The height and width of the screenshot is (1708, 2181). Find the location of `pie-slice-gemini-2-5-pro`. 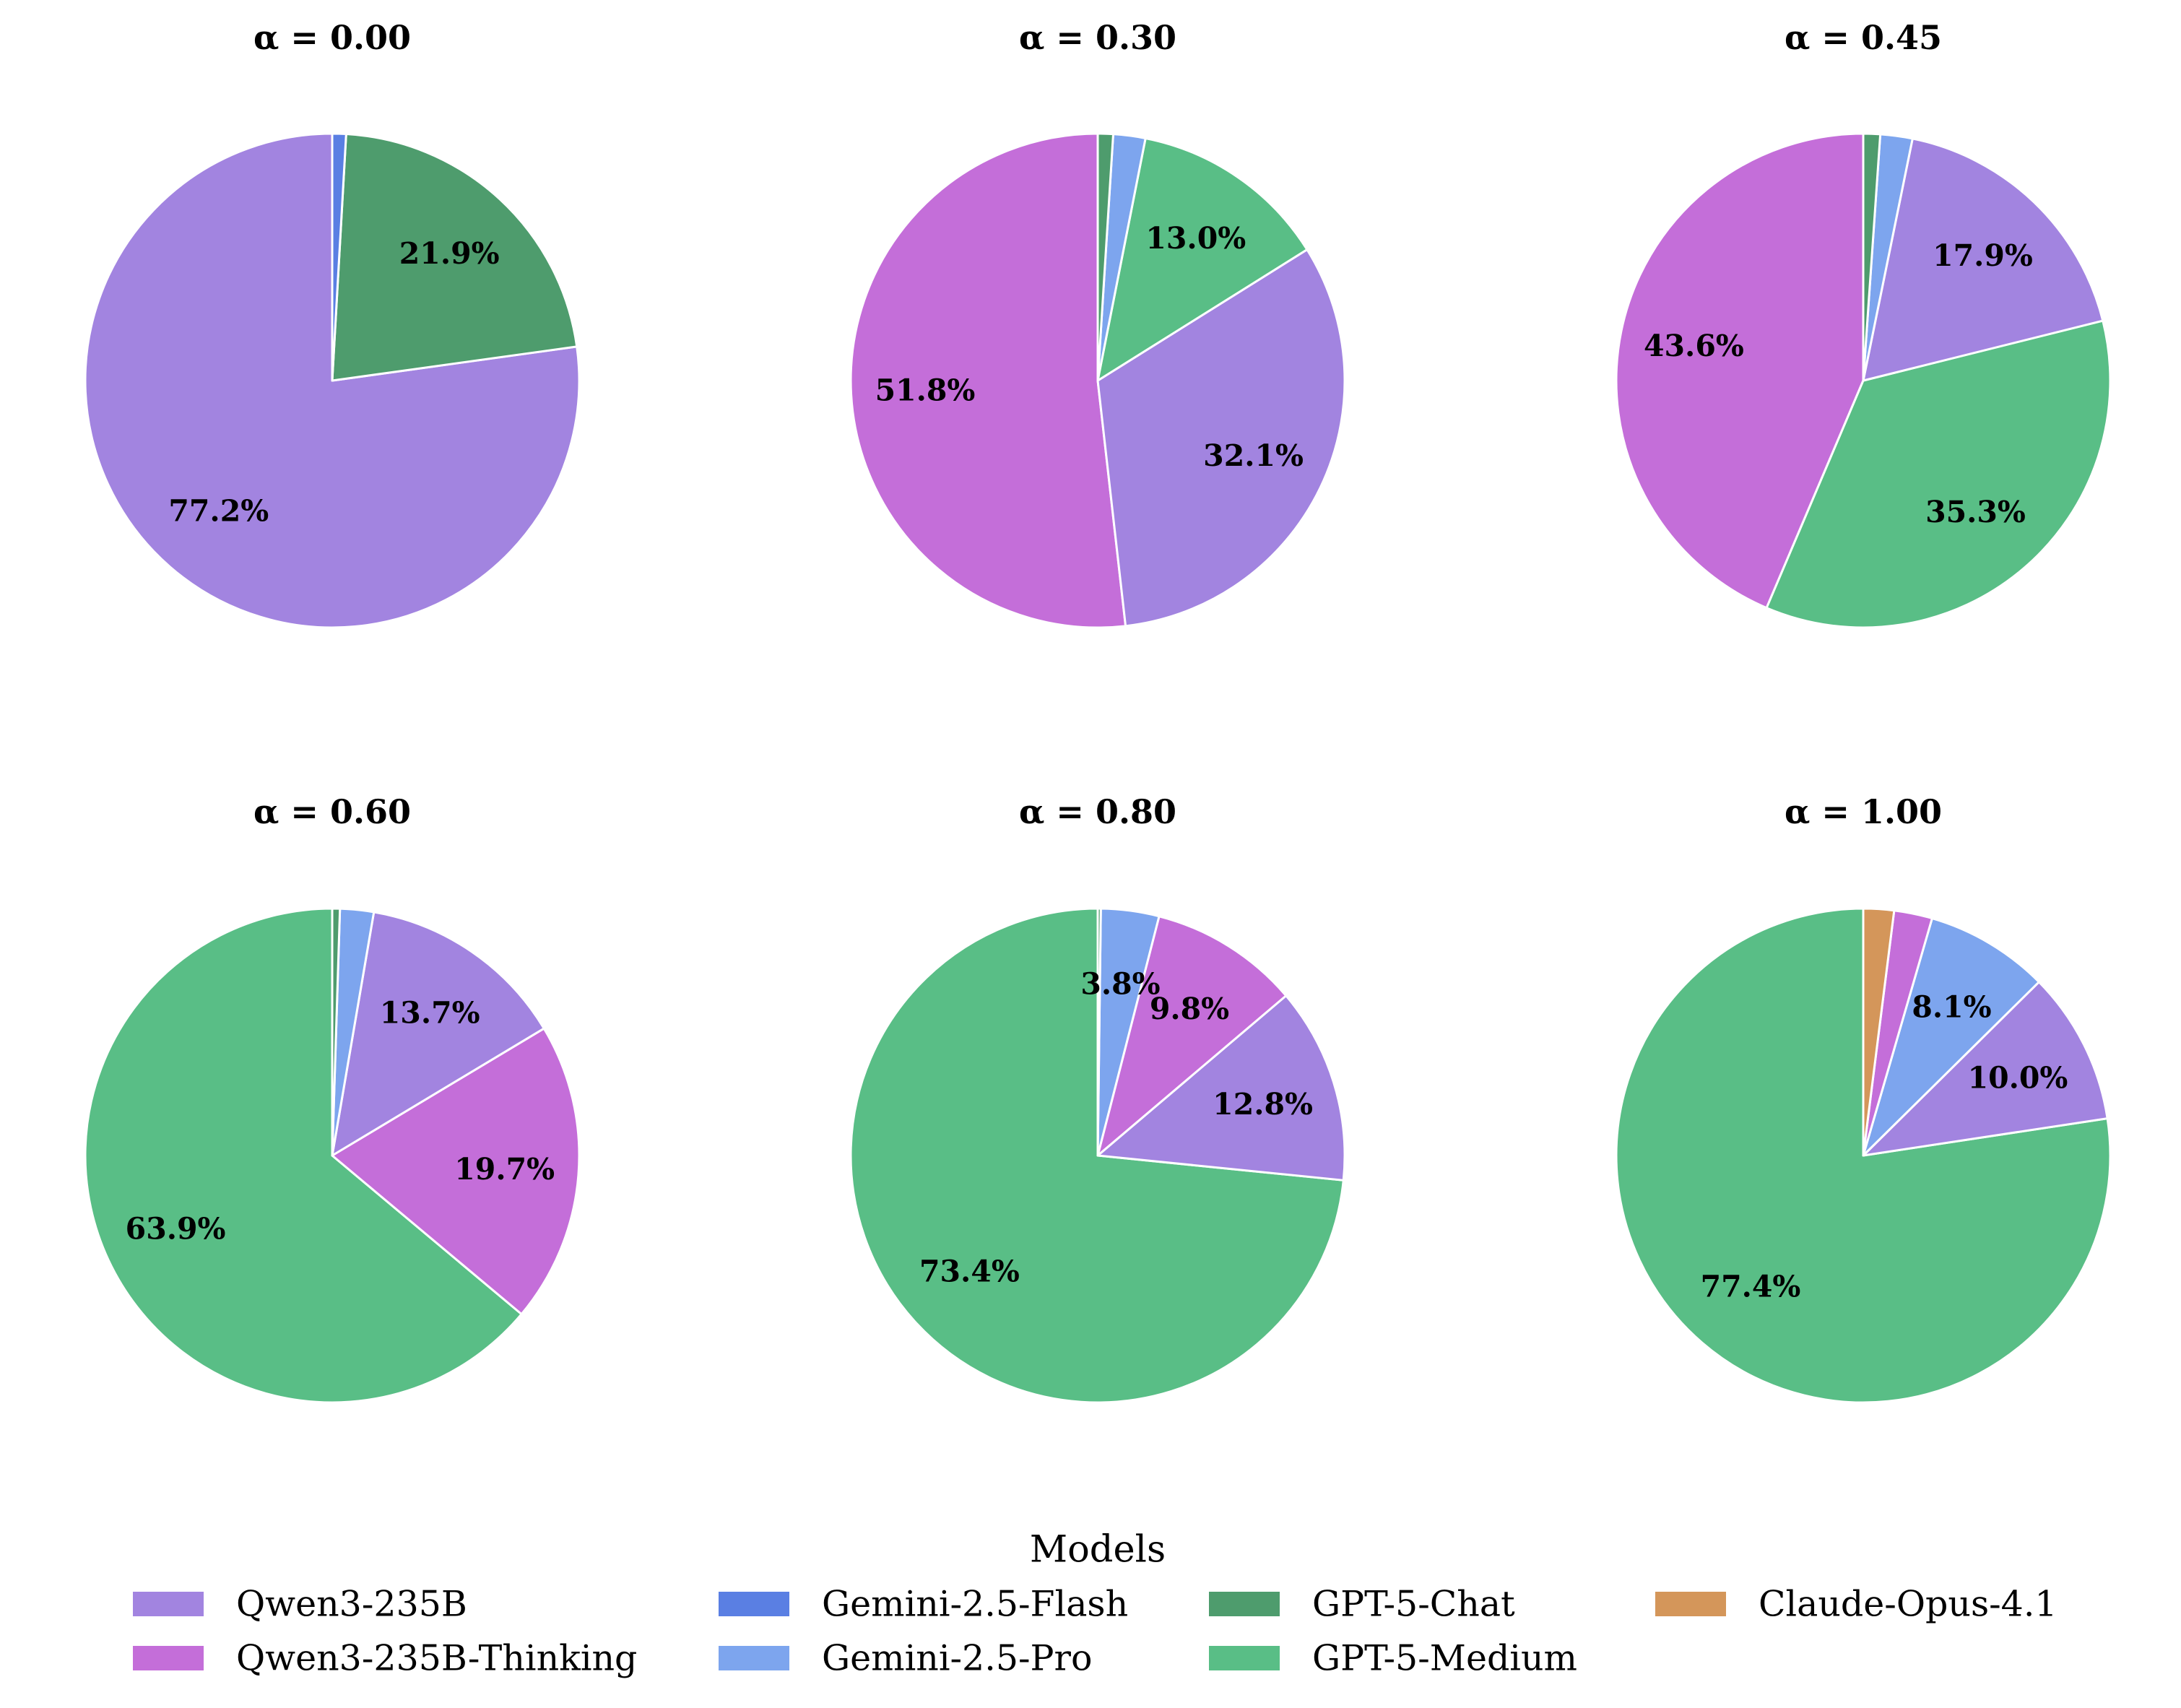

pie-slice-gemini-2-5-pro is located at coordinates (1951, 1037).